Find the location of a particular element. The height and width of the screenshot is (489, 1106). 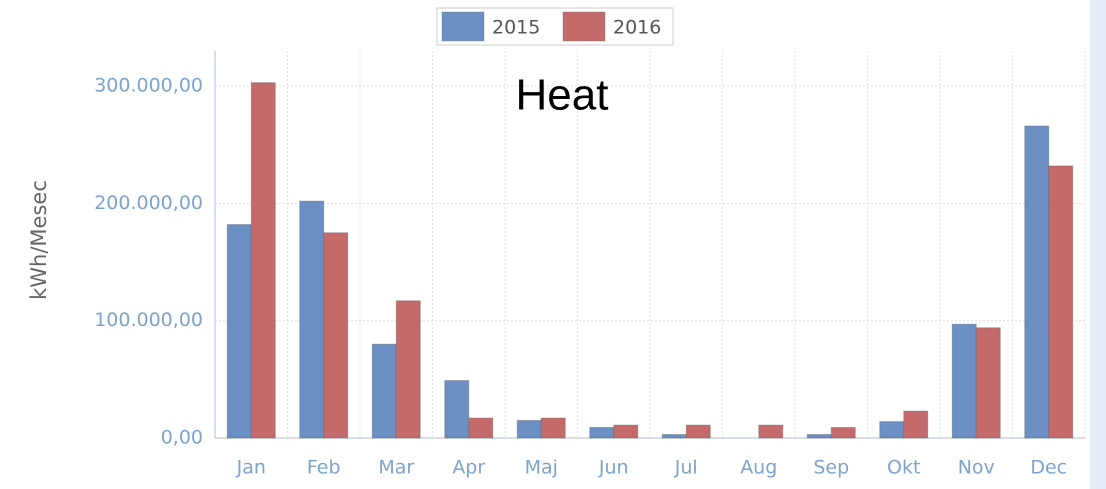

x-tick-label: Feb is located at coordinates (324, 468).